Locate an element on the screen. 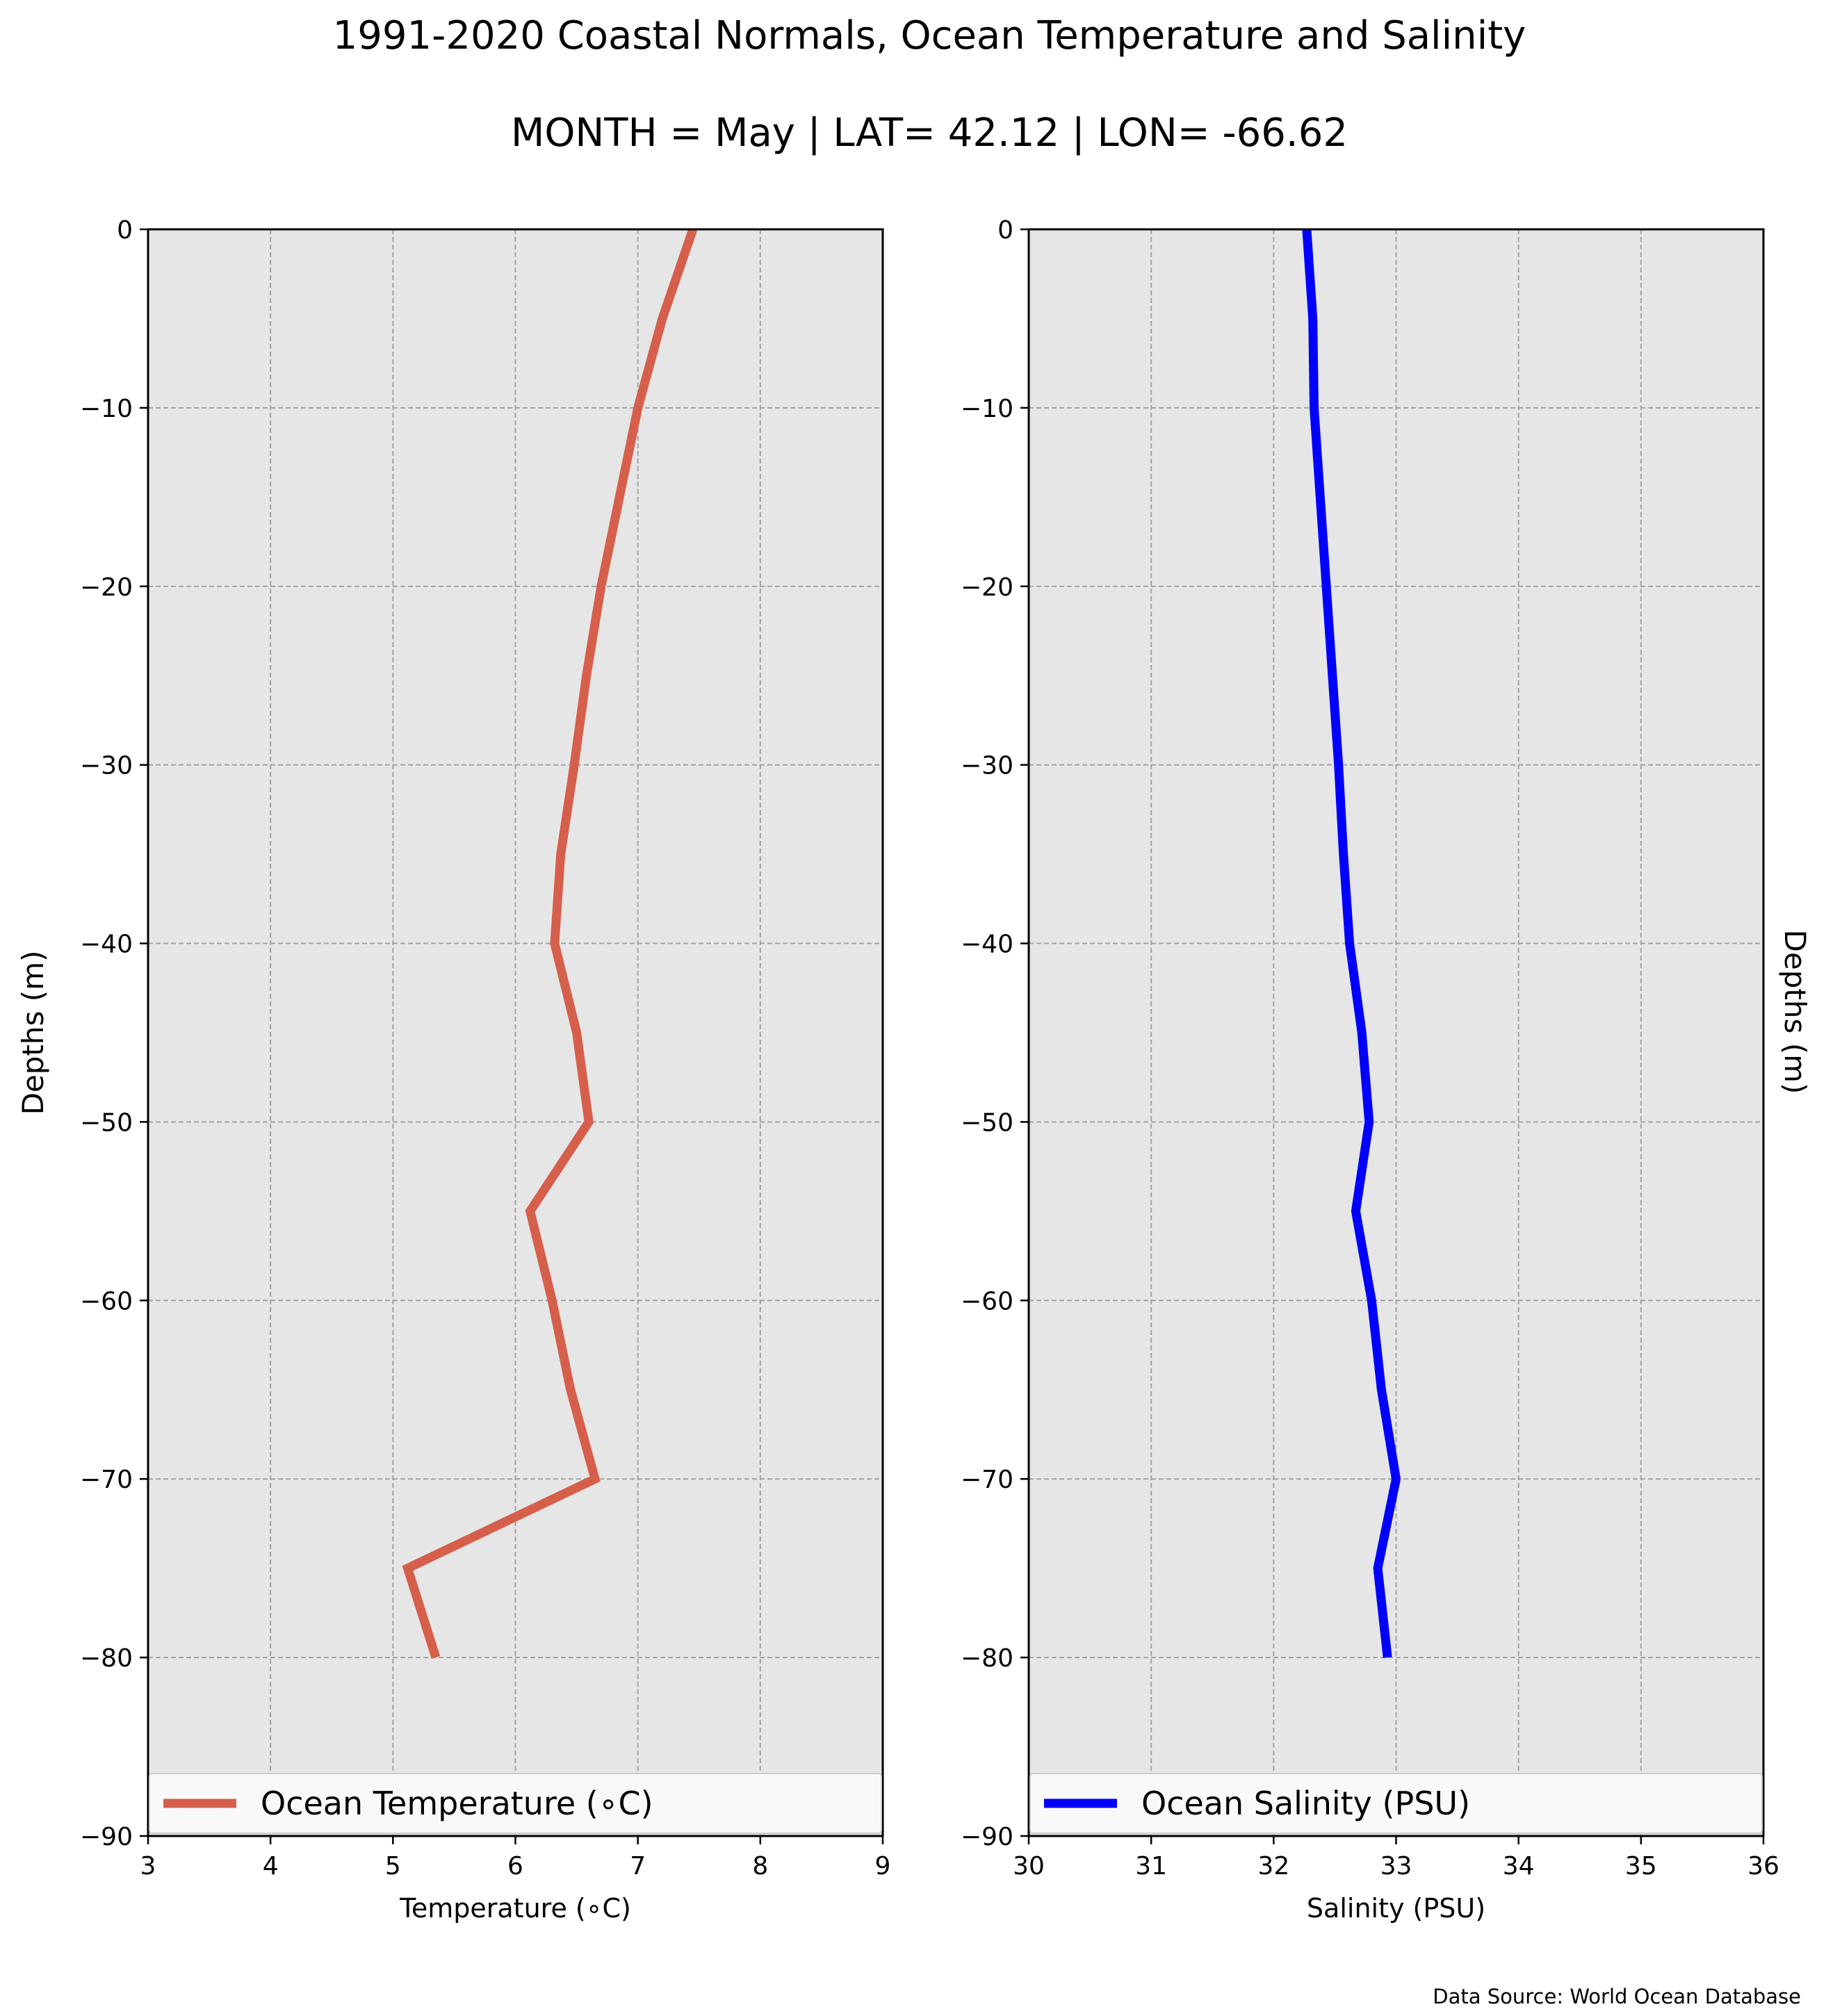 Image resolution: width=1842 pixels, height=2016 pixels. x-tick-label: 4 is located at coordinates (271, 1866).